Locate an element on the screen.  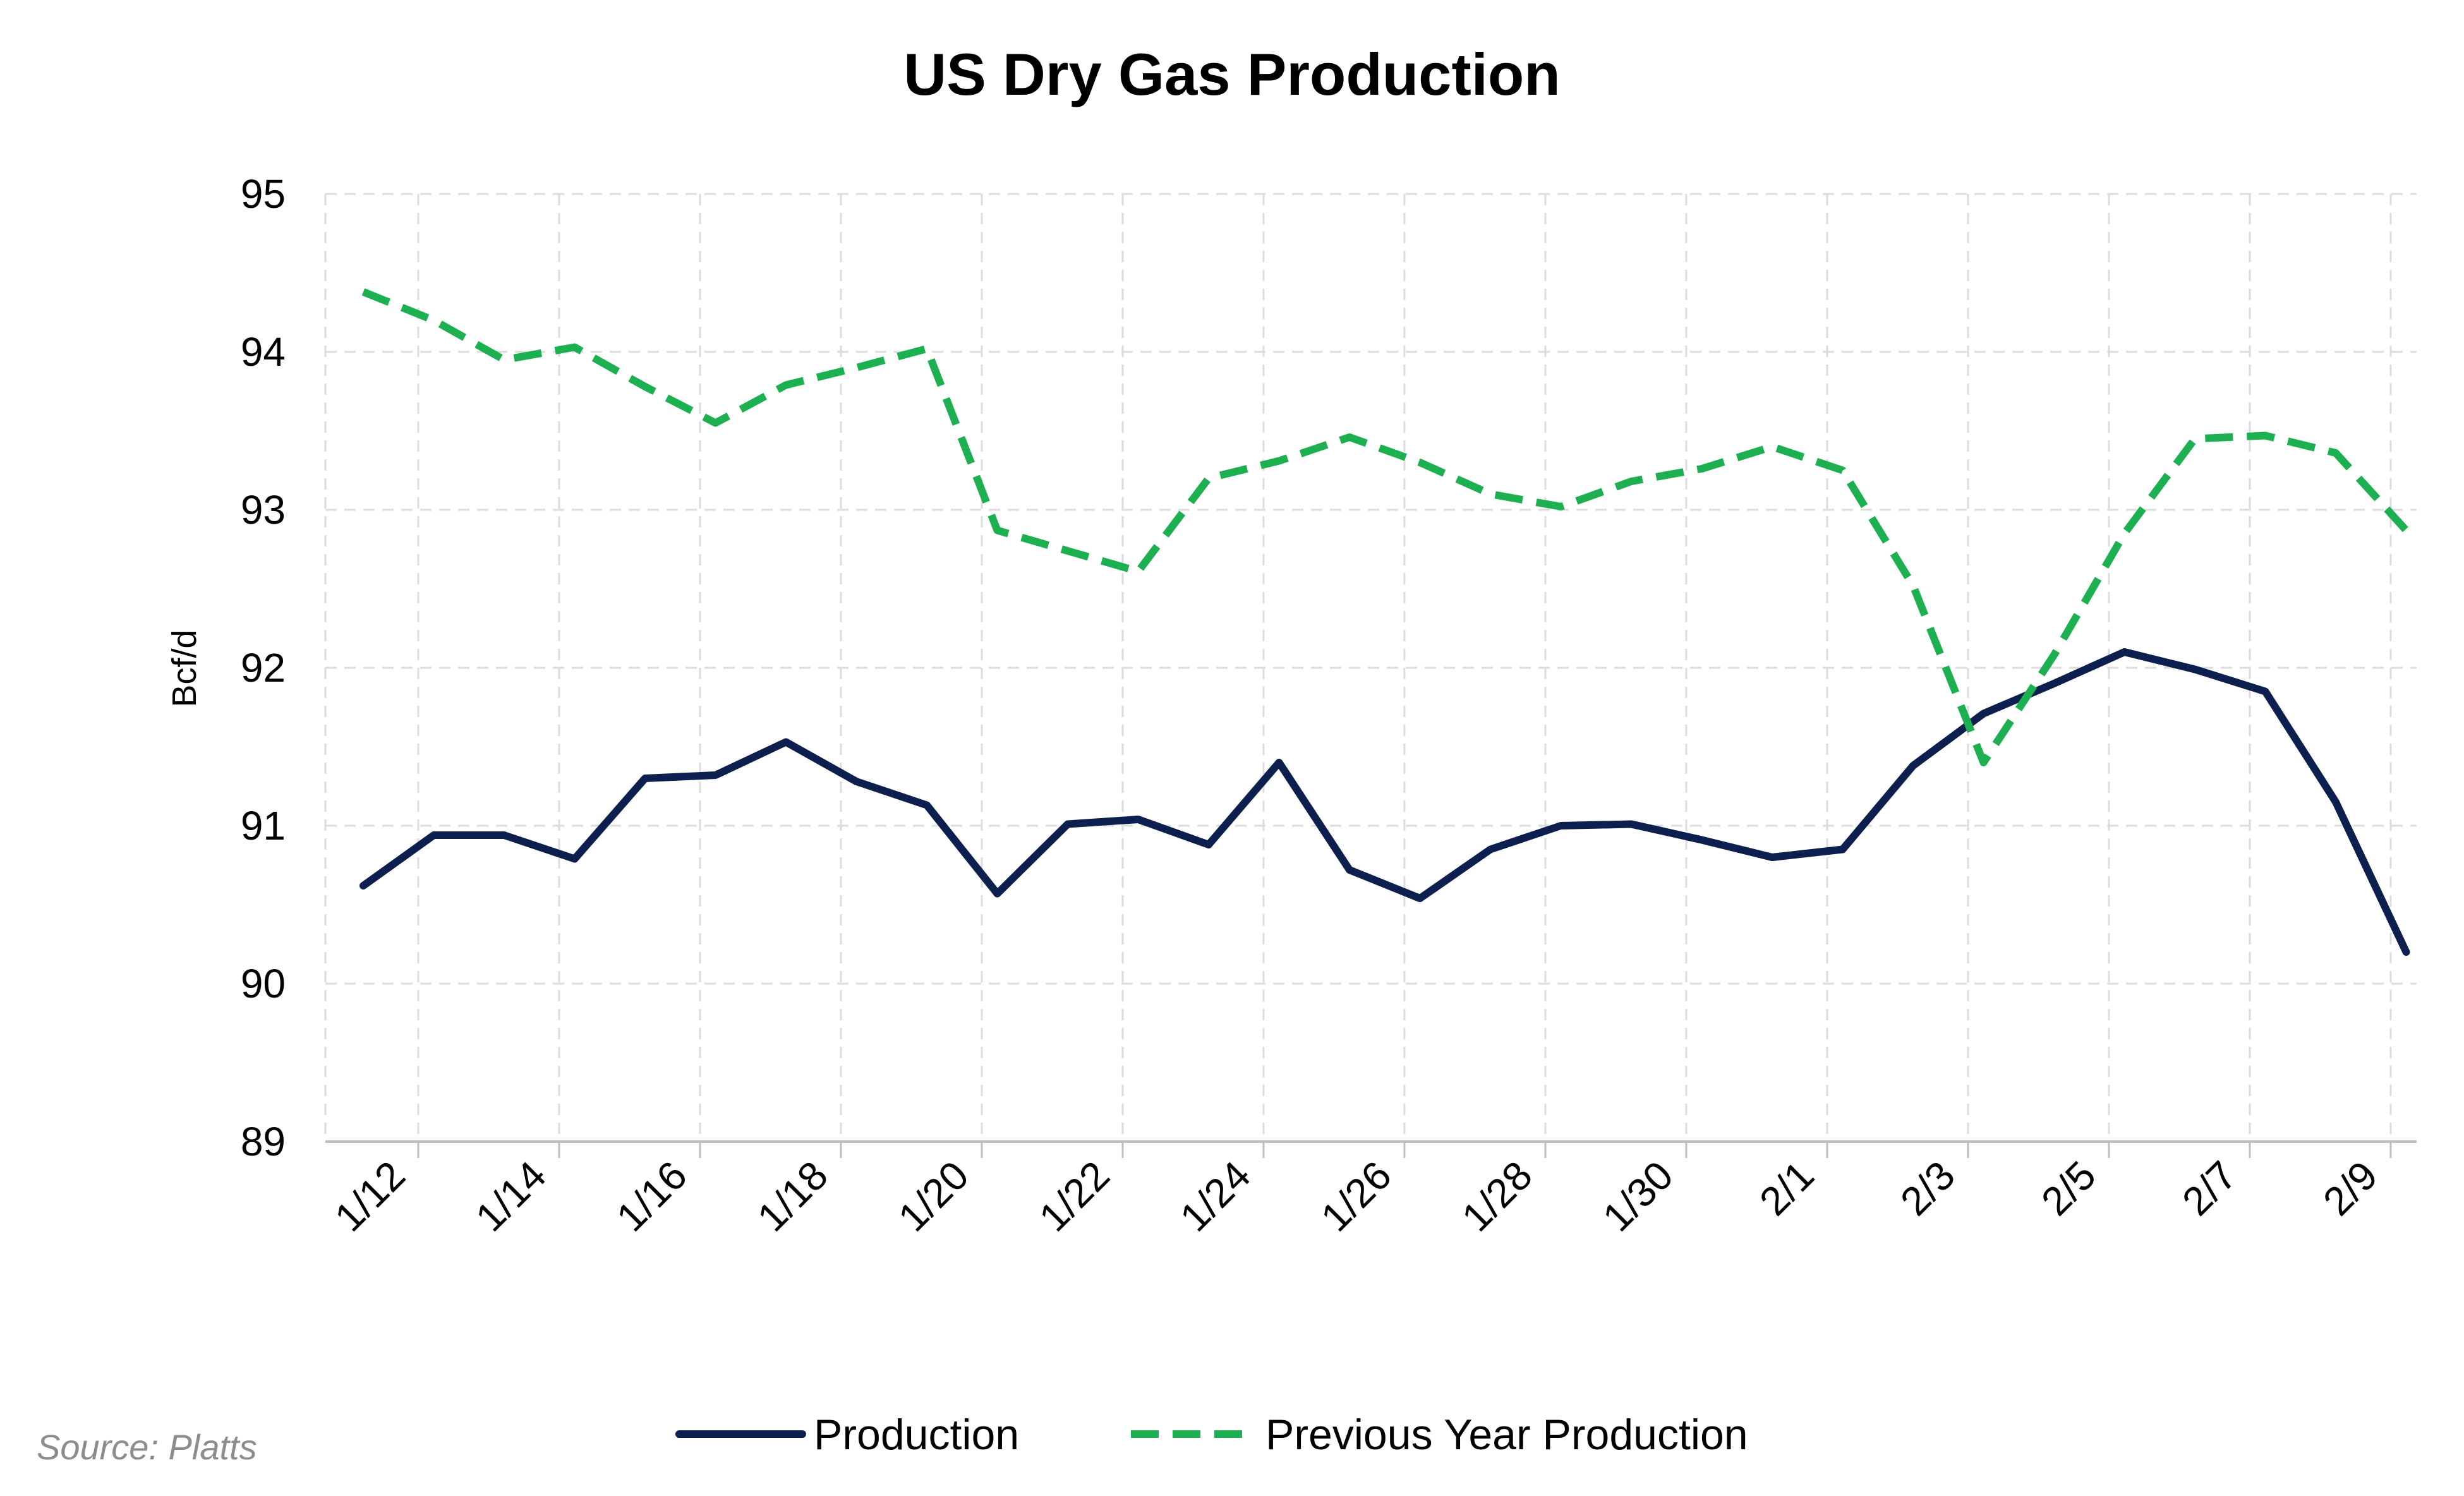
legend-label: Production is located at coordinates (917, 1435).